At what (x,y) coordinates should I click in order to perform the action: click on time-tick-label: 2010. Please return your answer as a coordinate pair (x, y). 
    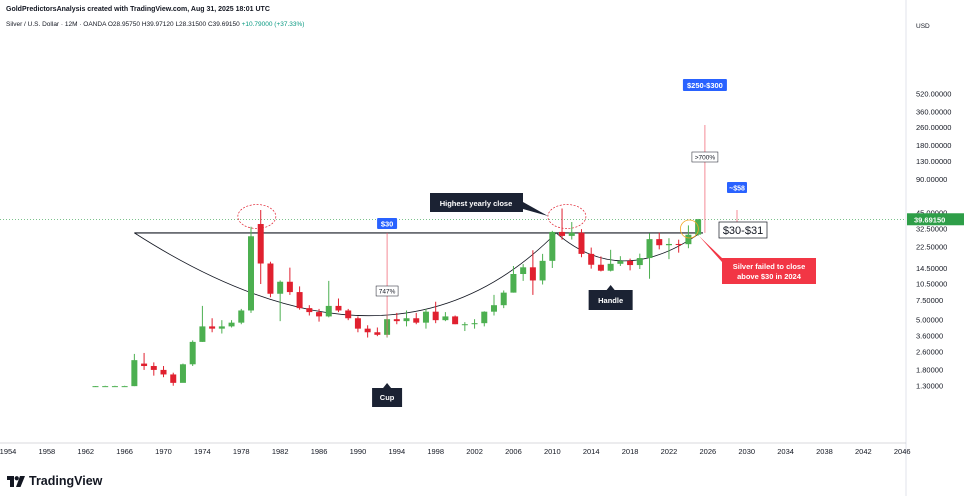
    Looking at the image, I should click on (552, 451).